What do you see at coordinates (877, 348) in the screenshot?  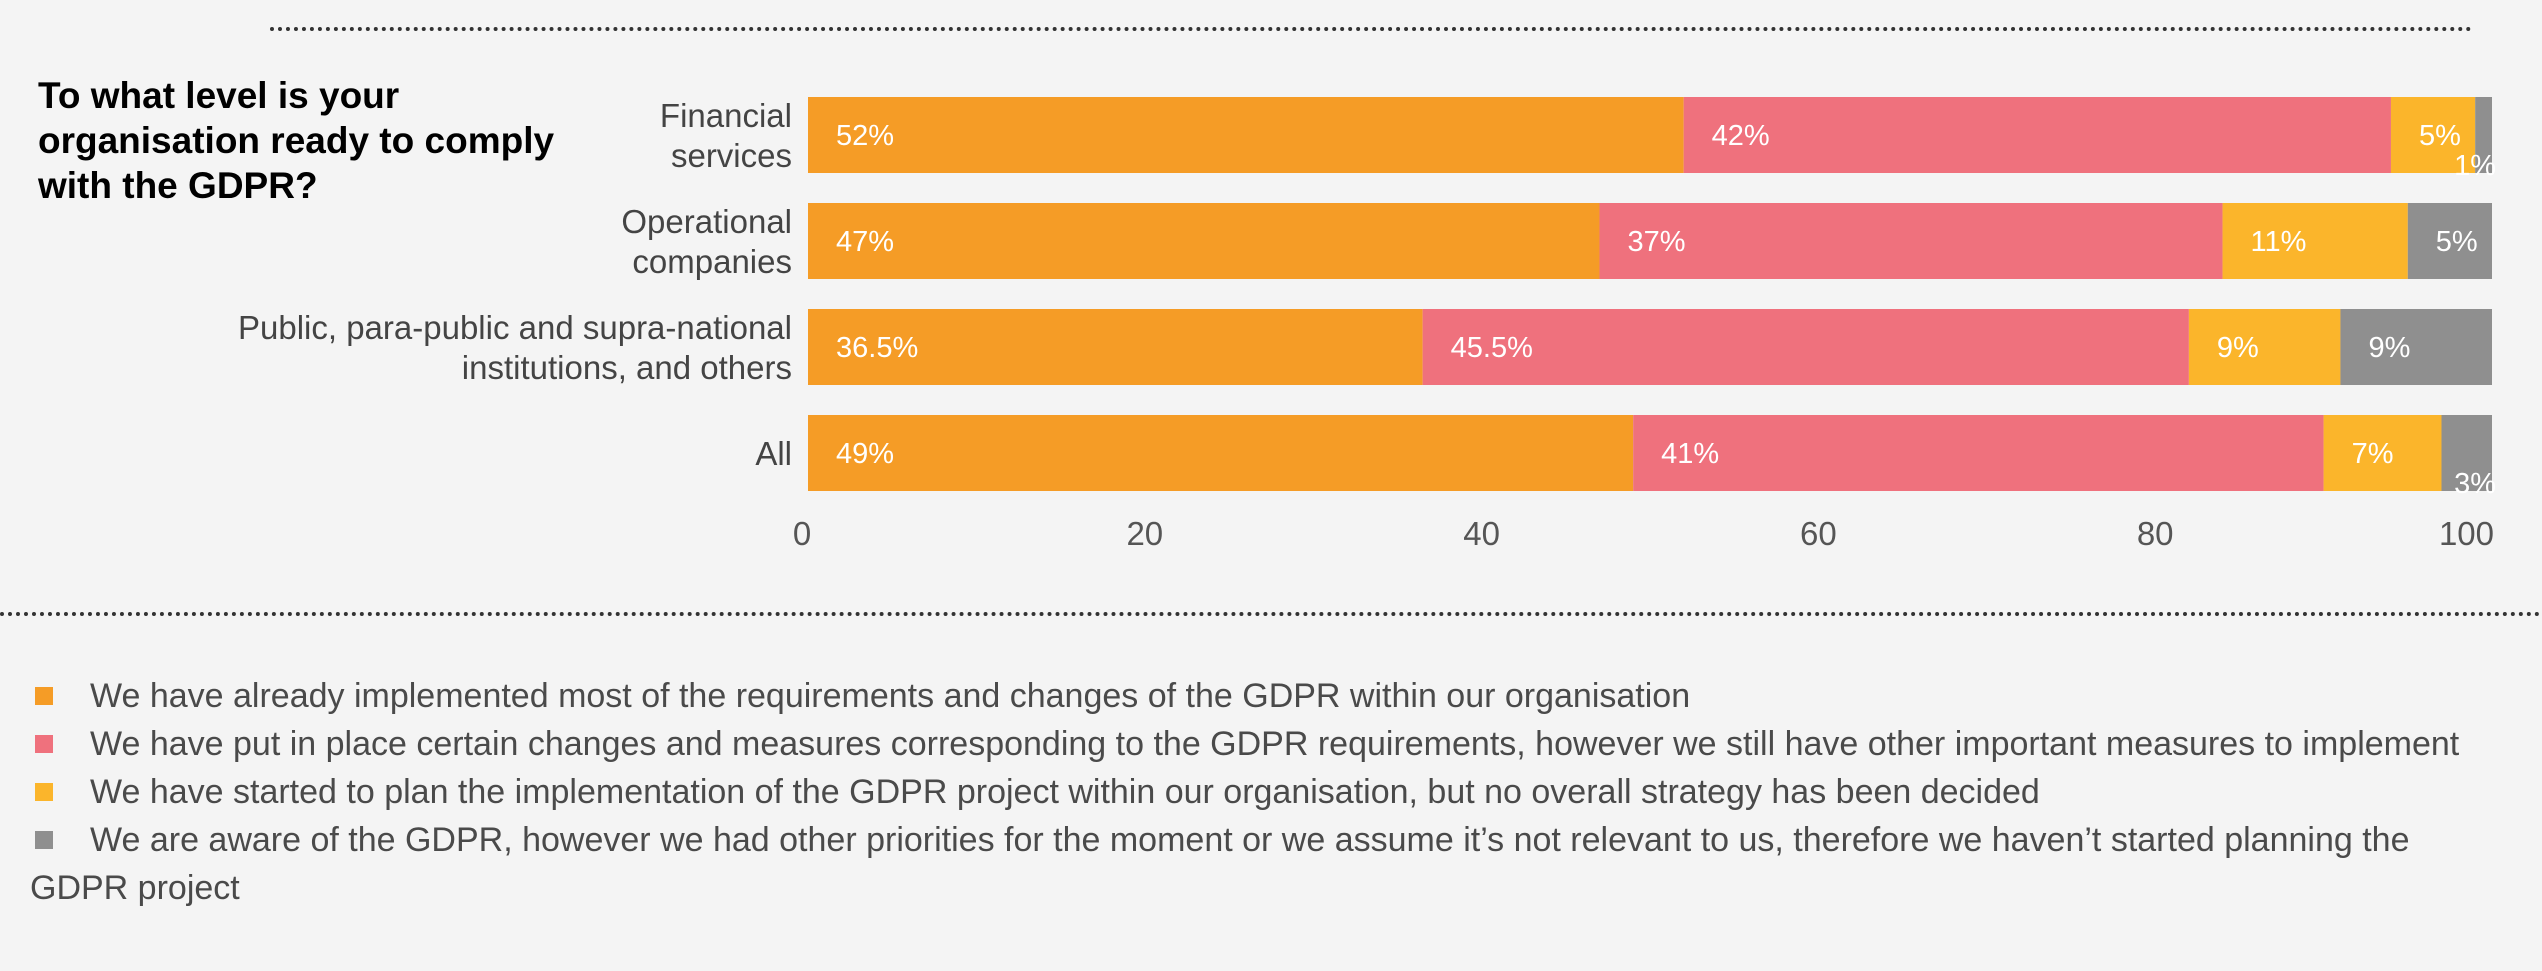 I see `data-label-implemented: 36.5%` at bounding box center [877, 348].